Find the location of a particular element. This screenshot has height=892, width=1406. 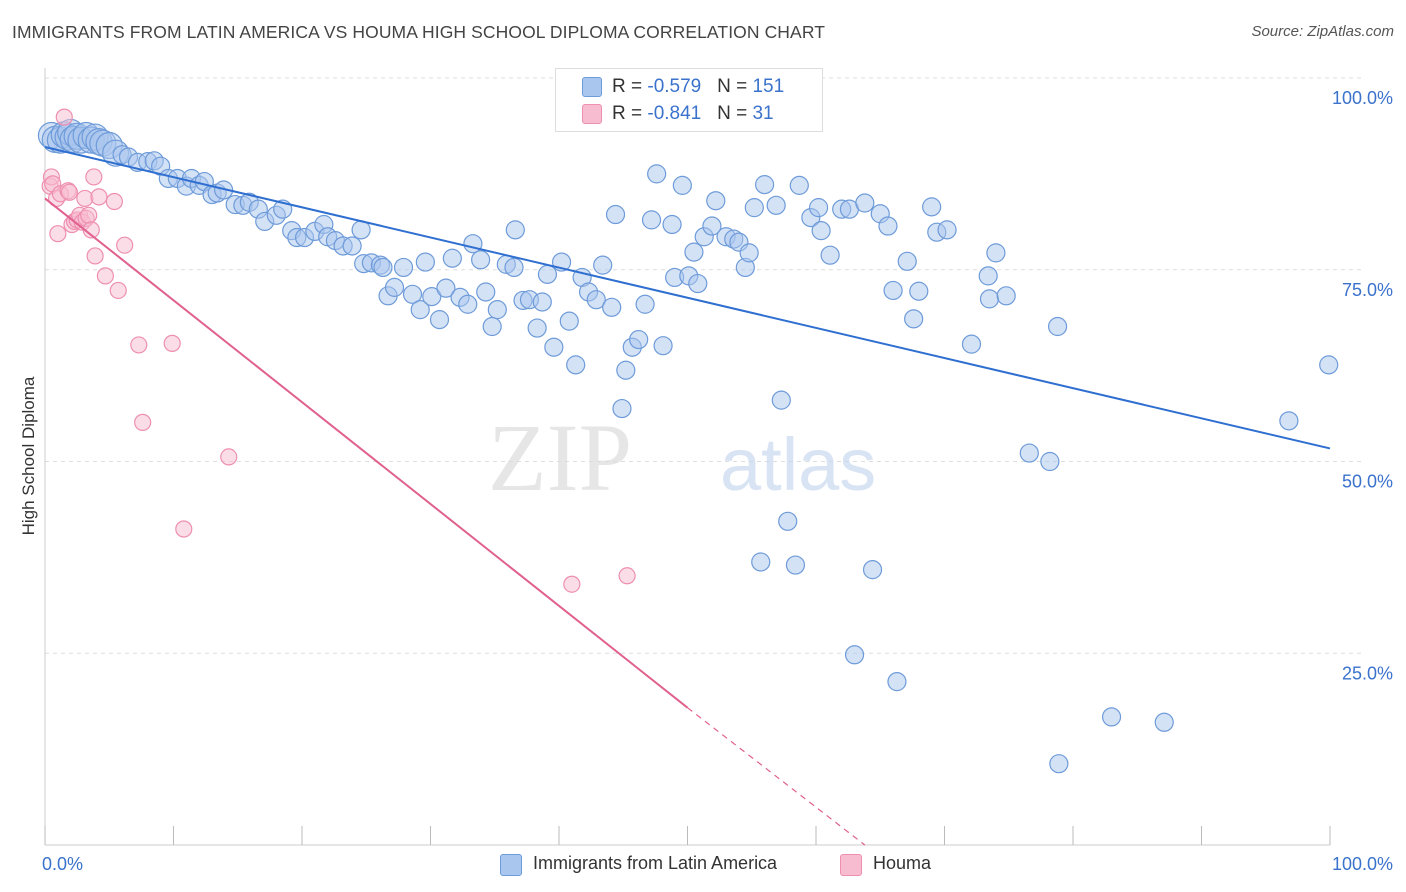

watermark-atlas: atlas is located at coordinates (798, 464).